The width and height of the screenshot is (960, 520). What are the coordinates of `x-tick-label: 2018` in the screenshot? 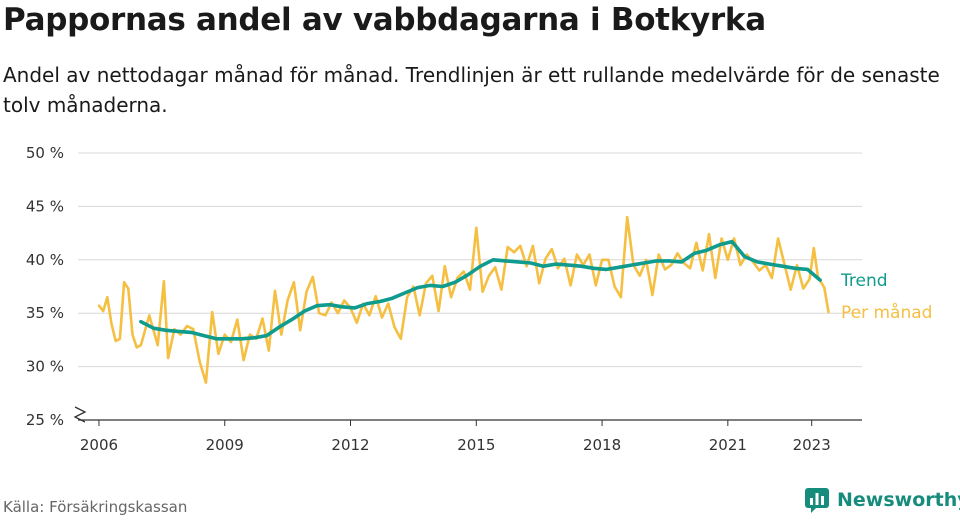 It's located at (602, 445).